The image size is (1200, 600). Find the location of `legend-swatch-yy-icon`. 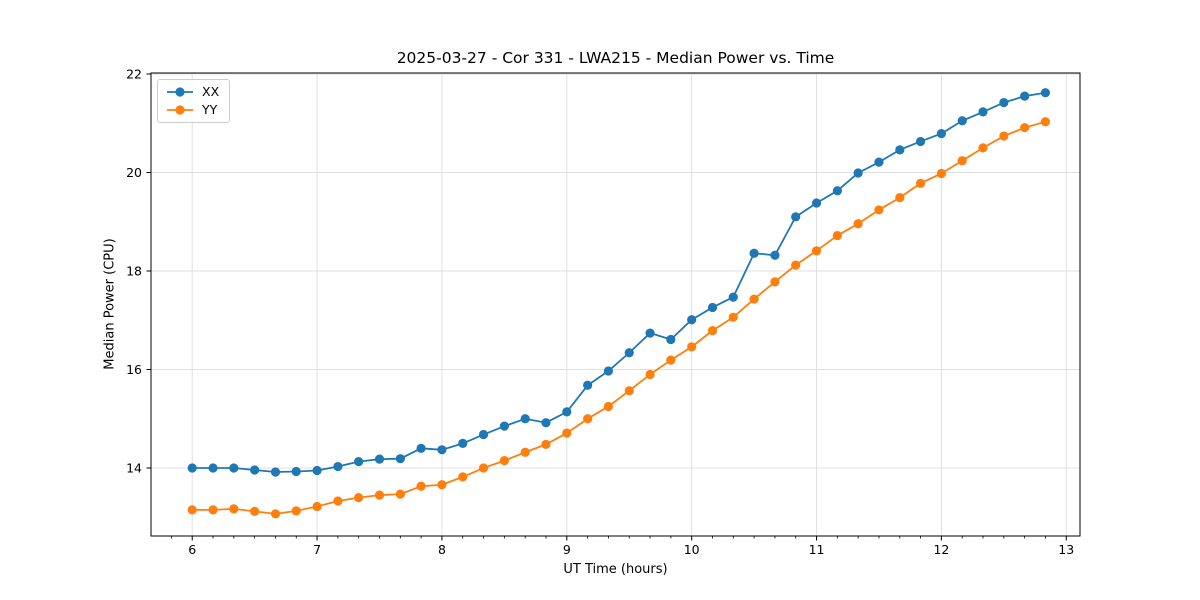

legend-swatch-yy-icon is located at coordinates (180, 110).